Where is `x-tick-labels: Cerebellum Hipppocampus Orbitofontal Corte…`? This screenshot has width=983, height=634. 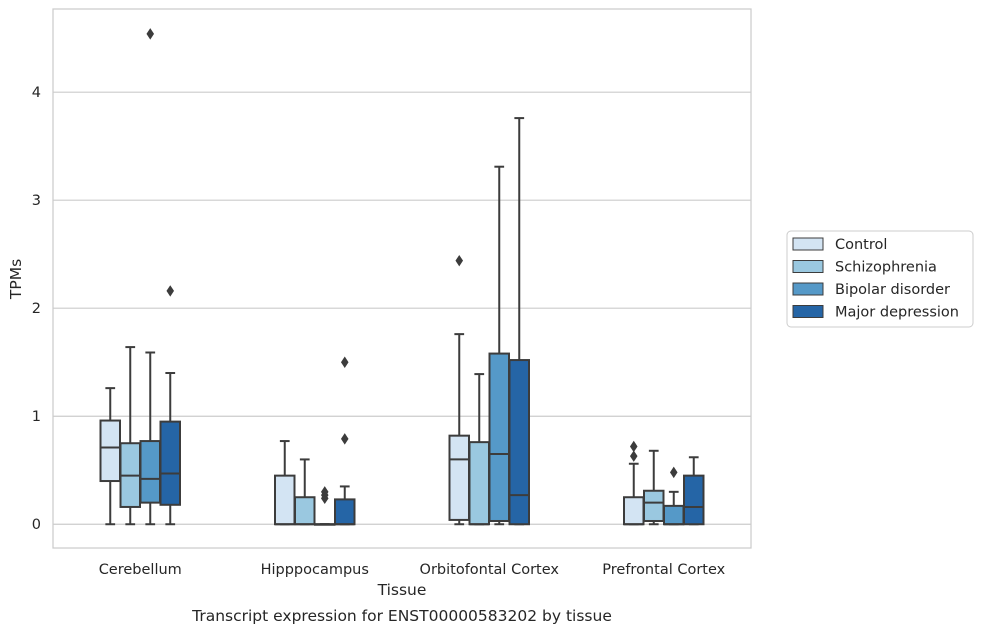 x-tick-labels: Cerebellum Hipppocampus Orbitofontal Corte… is located at coordinates (412, 570).